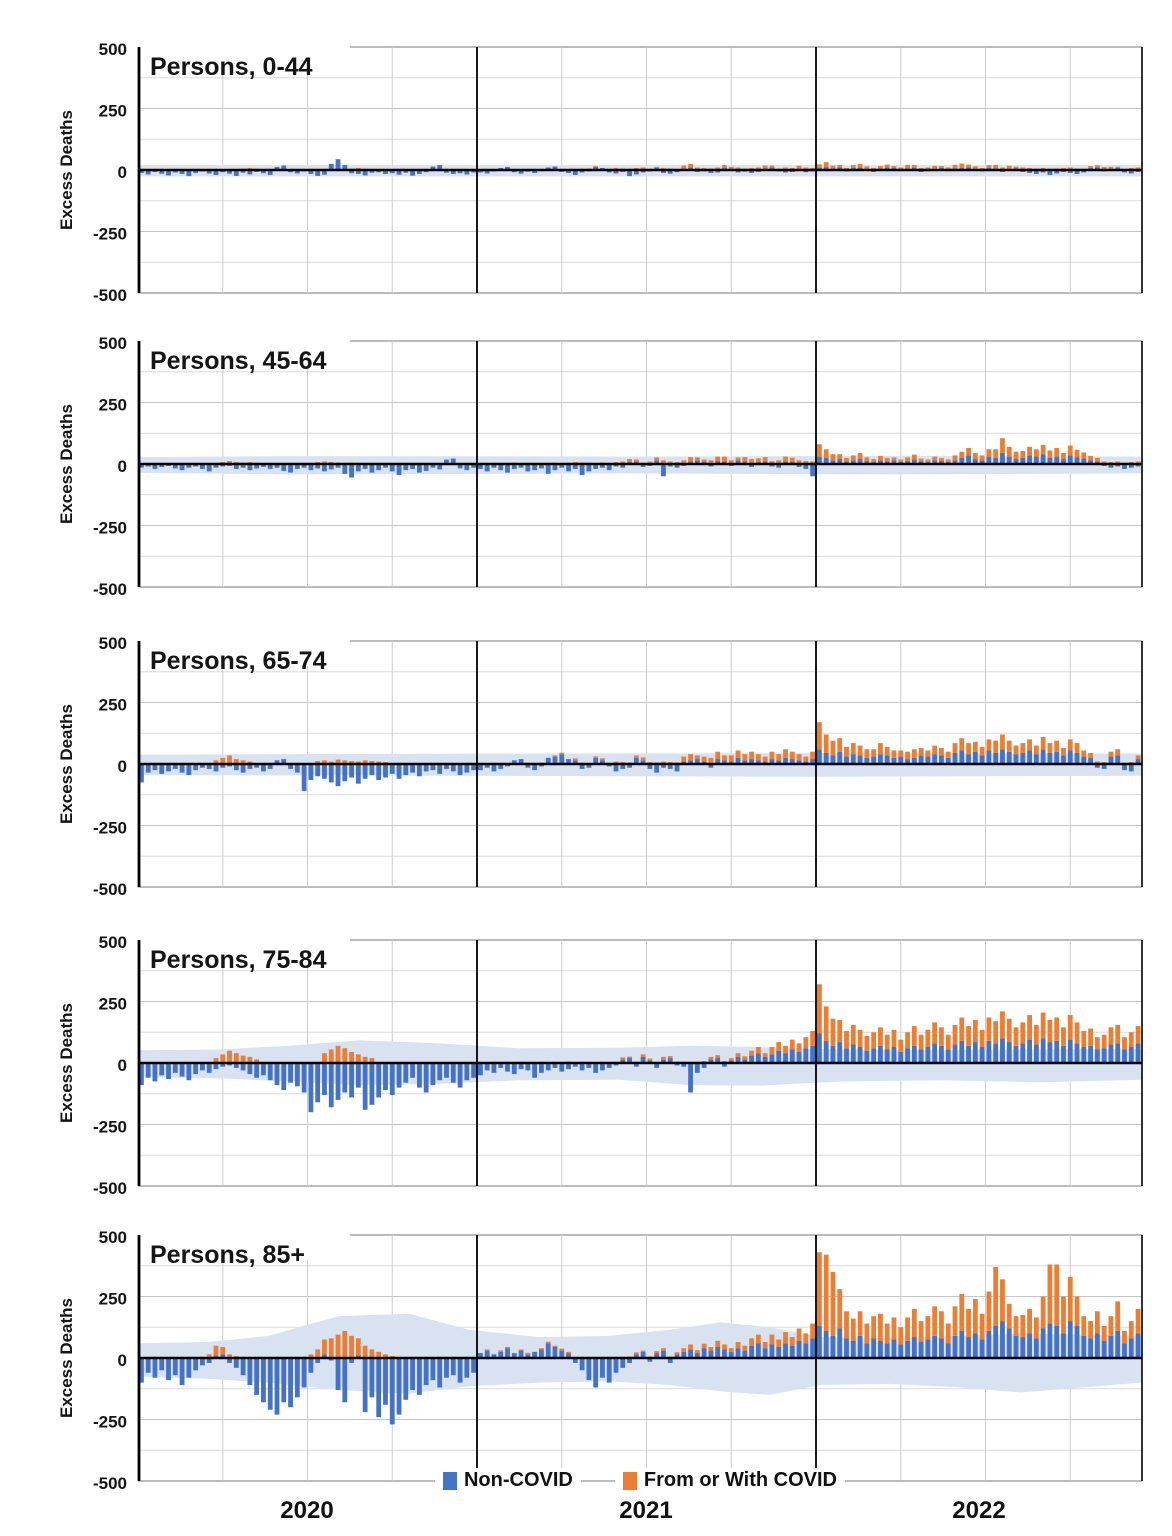  What do you see at coordinates (449, 1480) in the screenshot?
I see `legend-swatch-non-covid-icon` at bounding box center [449, 1480].